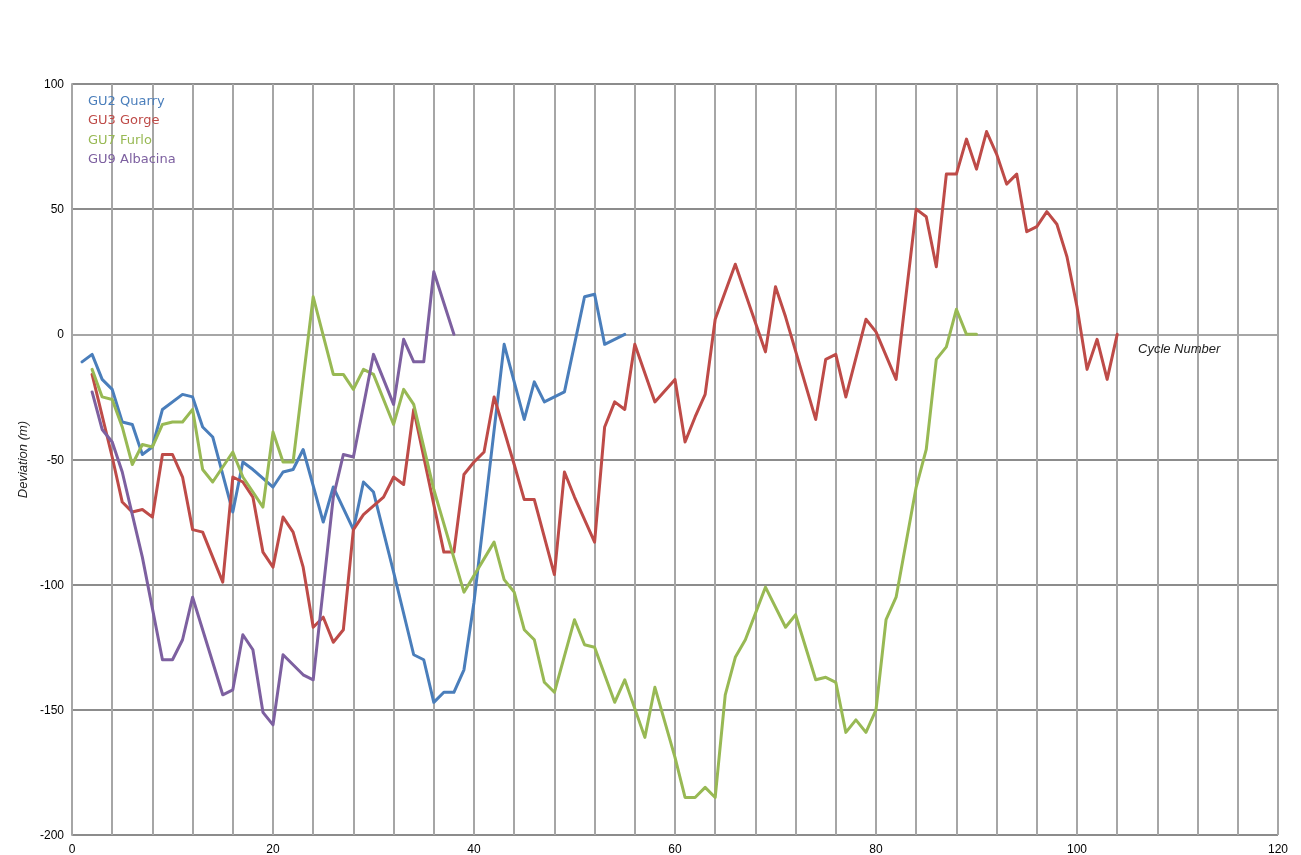 This screenshot has width=1301, height=855. I want to click on x-tick-label: 100, so click(1077, 848).